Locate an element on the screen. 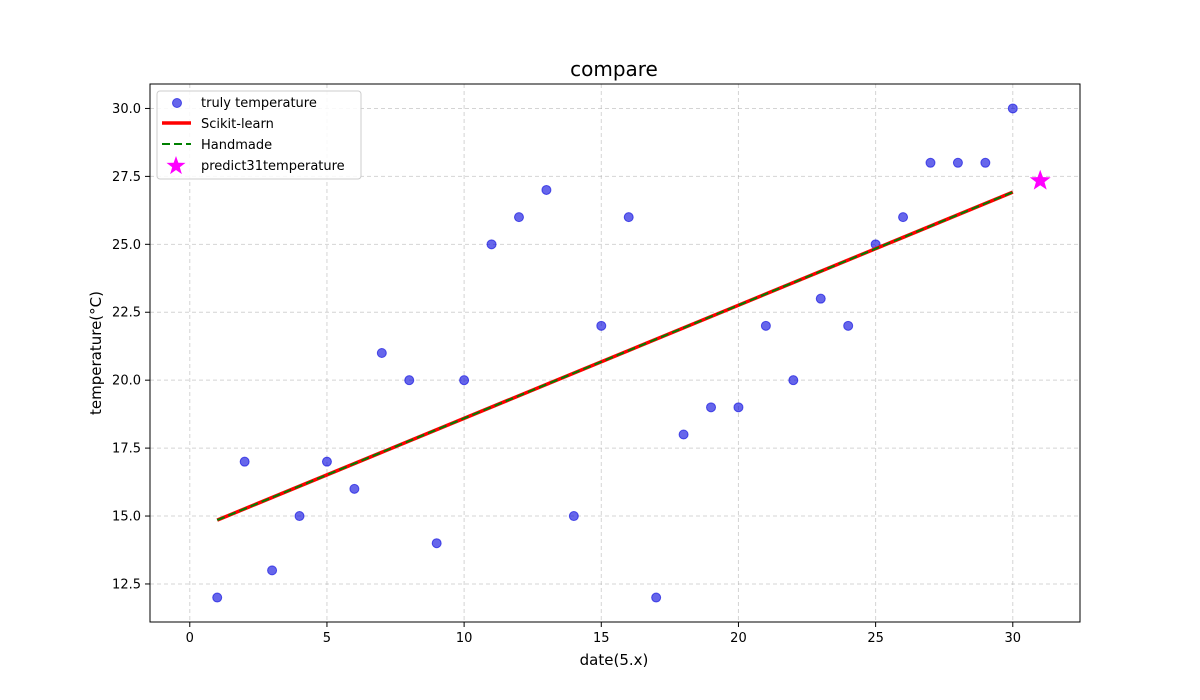  y-tick-label: 22.5 is located at coordinates (126, 313).